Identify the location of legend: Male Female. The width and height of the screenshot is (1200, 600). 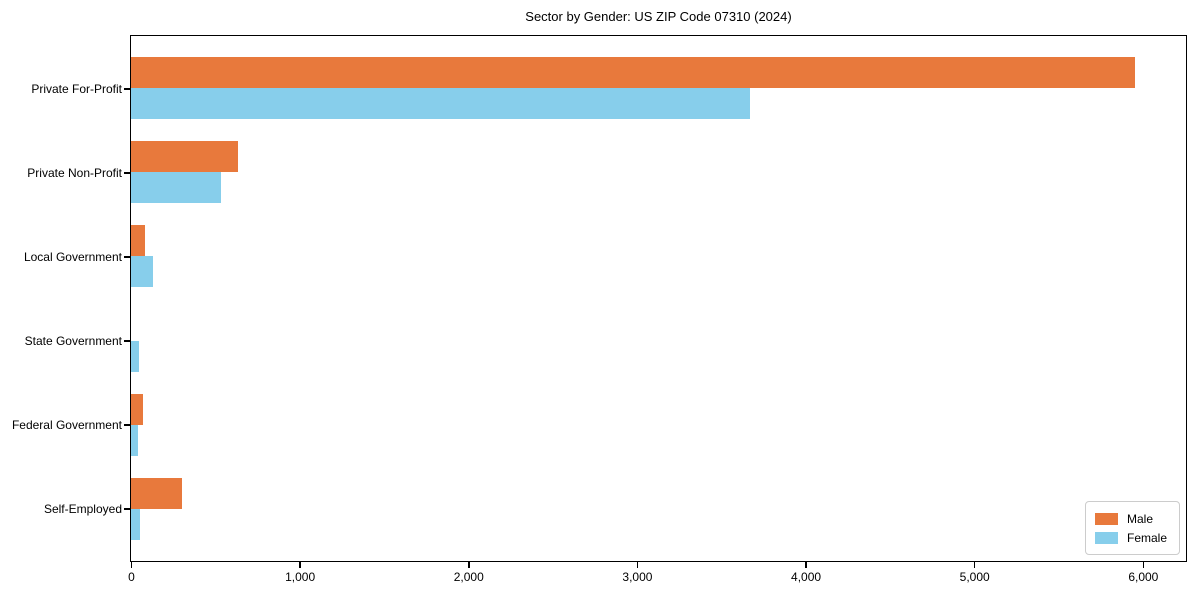
(1132, 528).